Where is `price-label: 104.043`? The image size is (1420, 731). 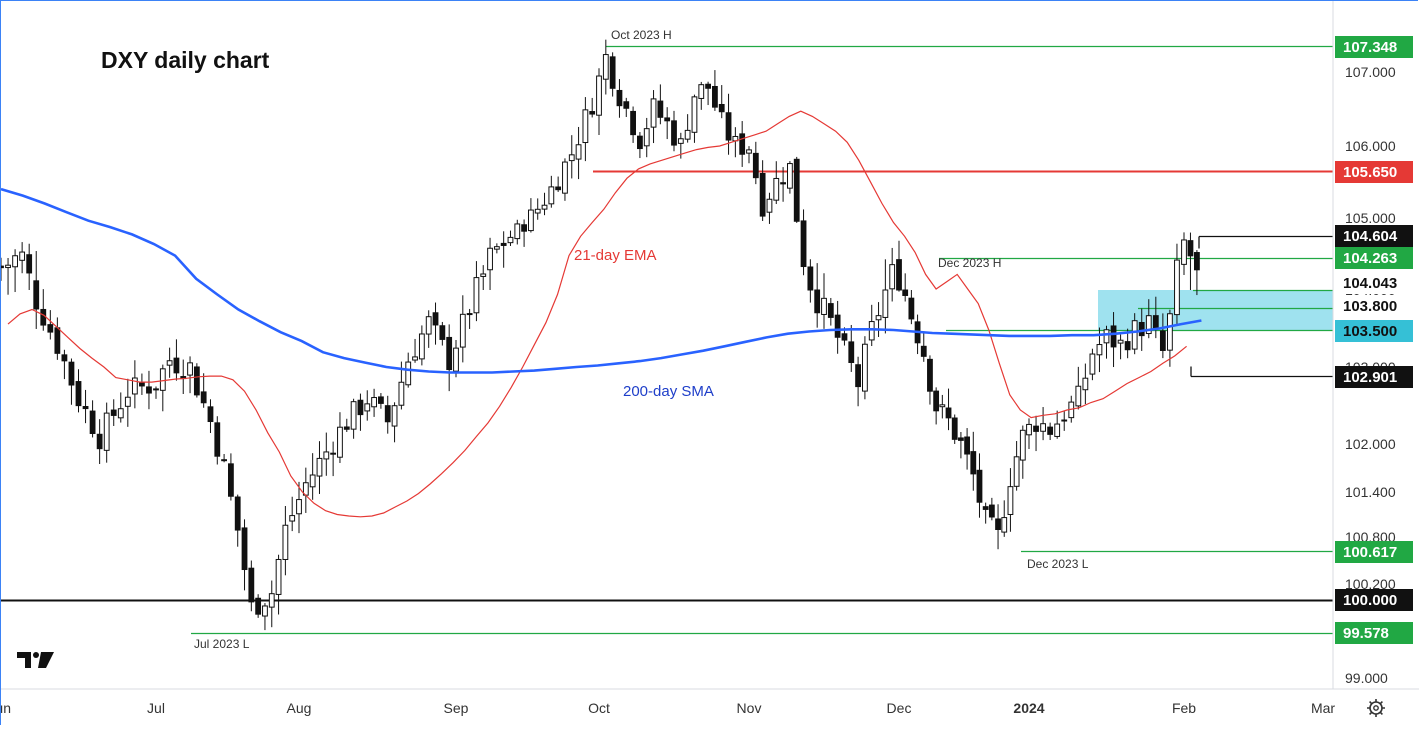
price-label: 104.043 is located at coordinates (1370, 283).